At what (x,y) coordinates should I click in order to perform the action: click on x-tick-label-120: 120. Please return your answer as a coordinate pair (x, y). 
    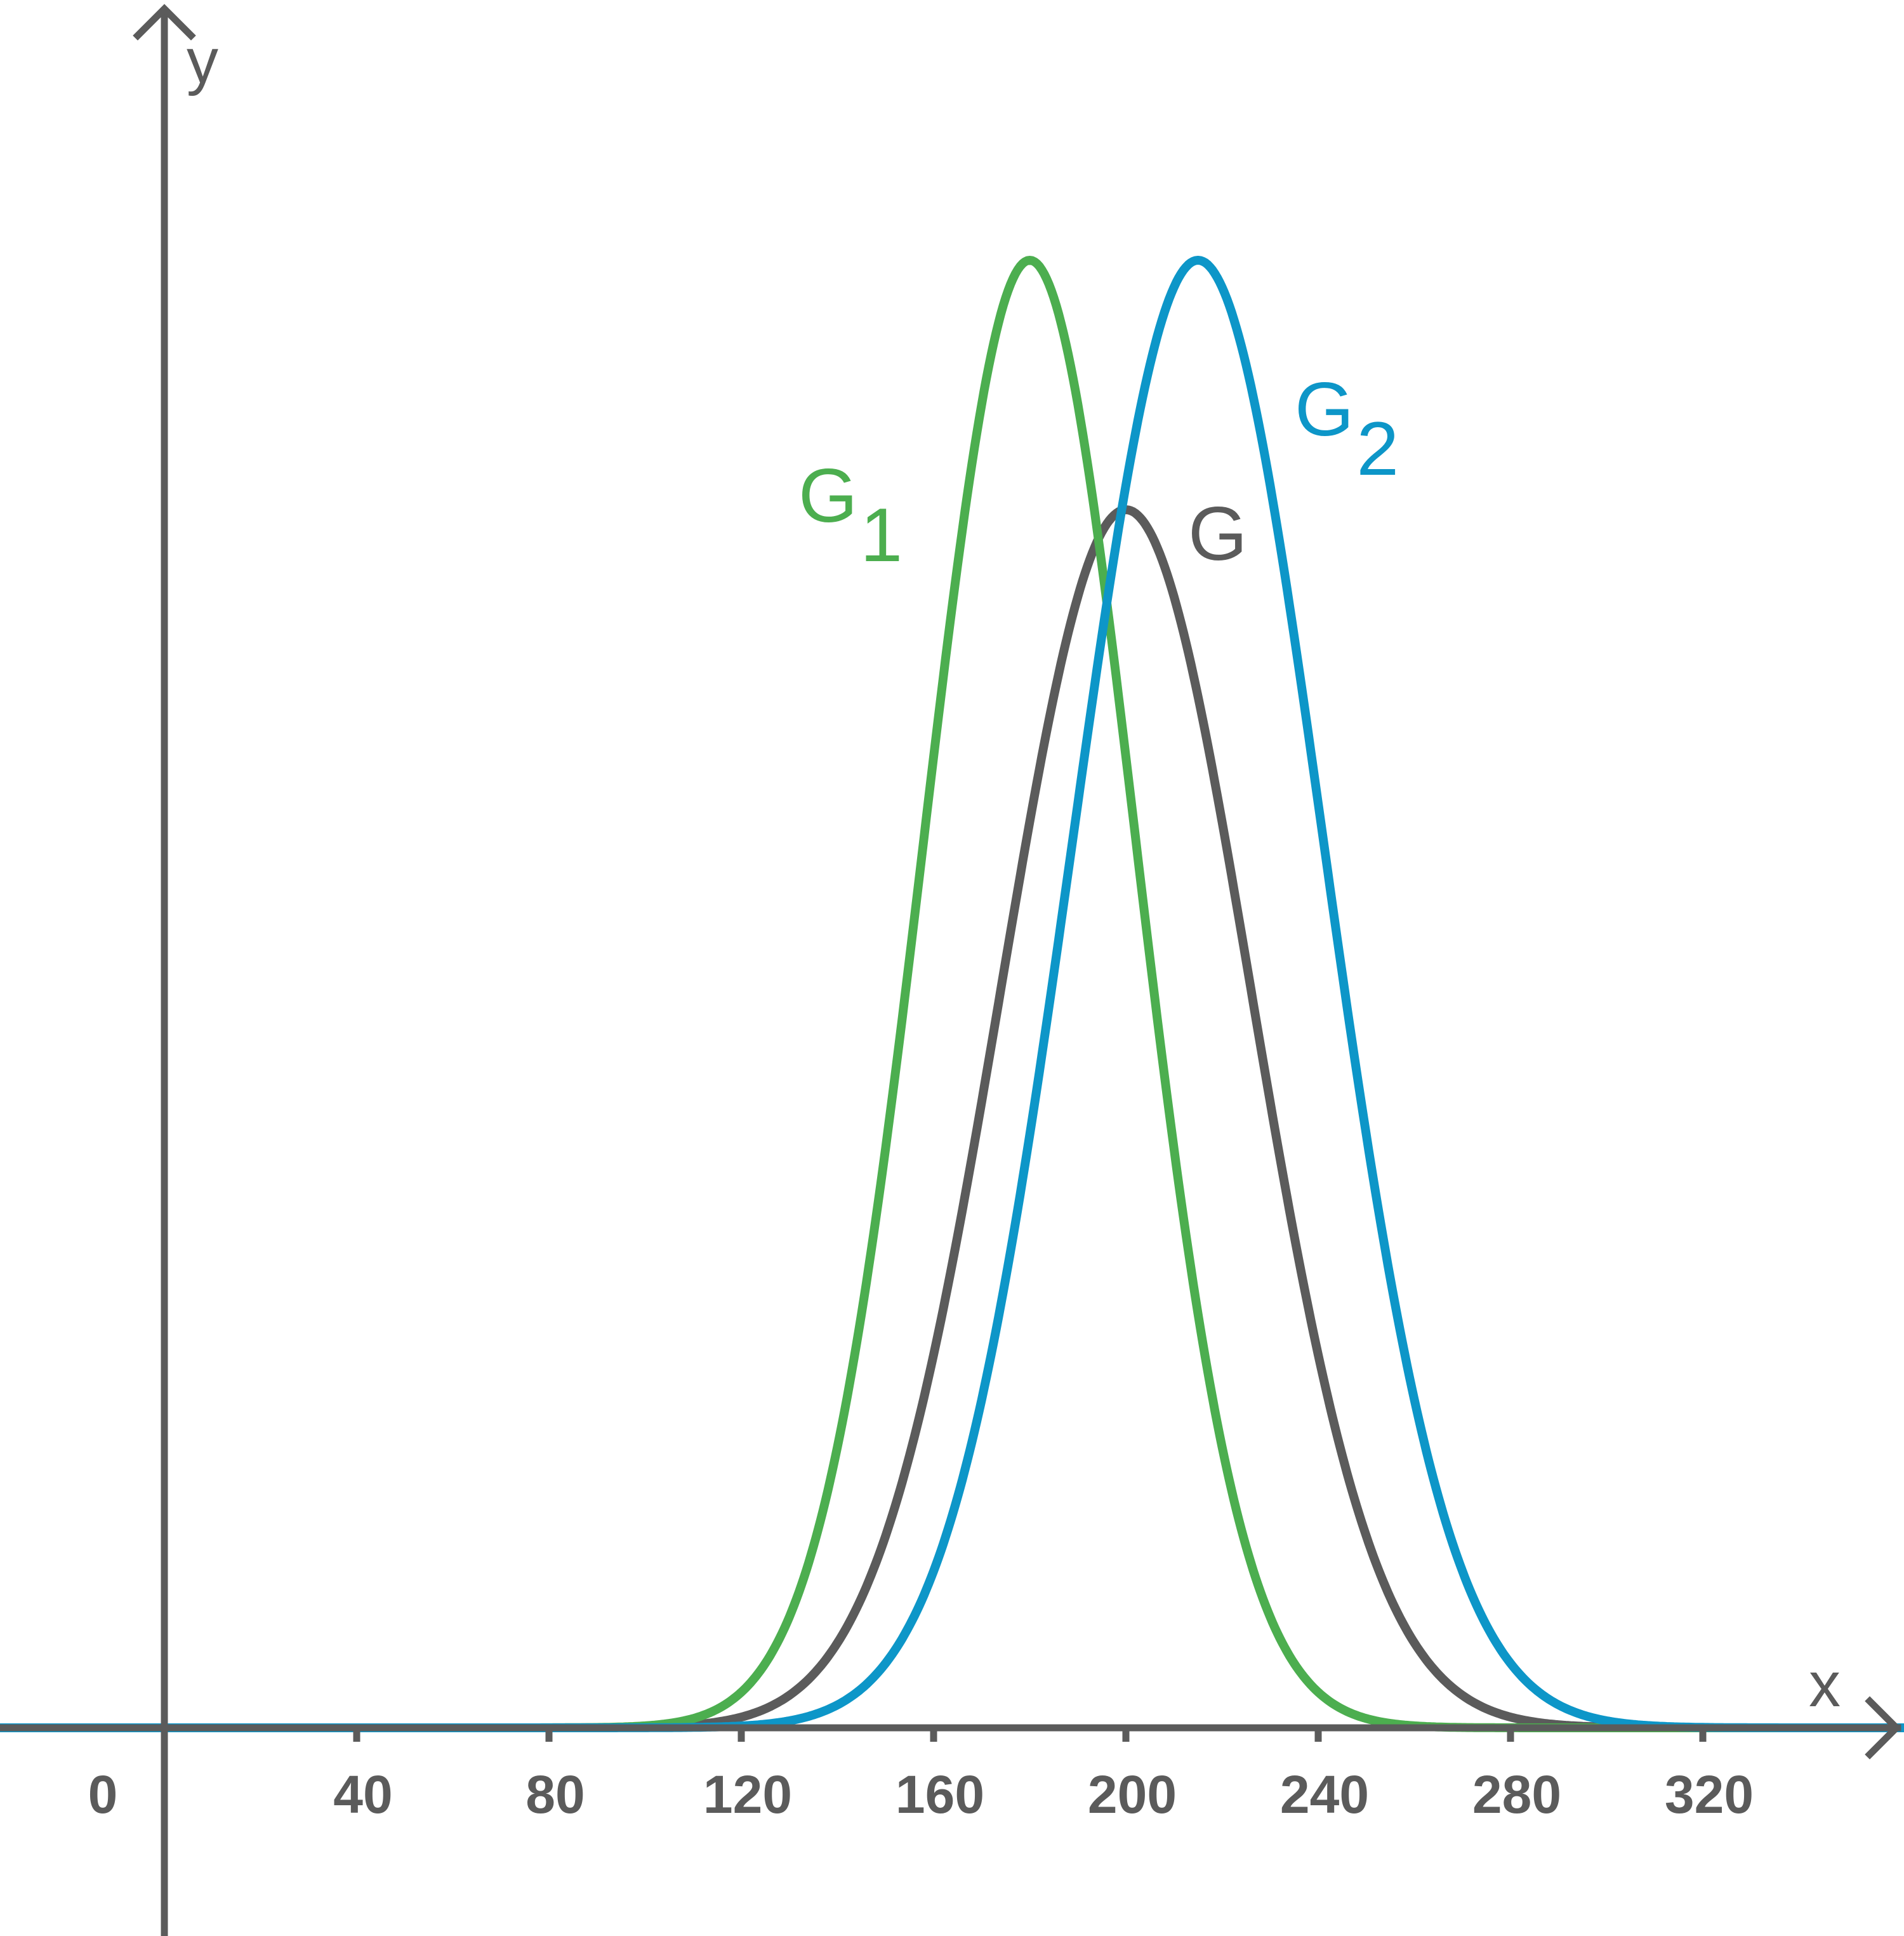
    Looking at the image, I should click on (747, 1794).